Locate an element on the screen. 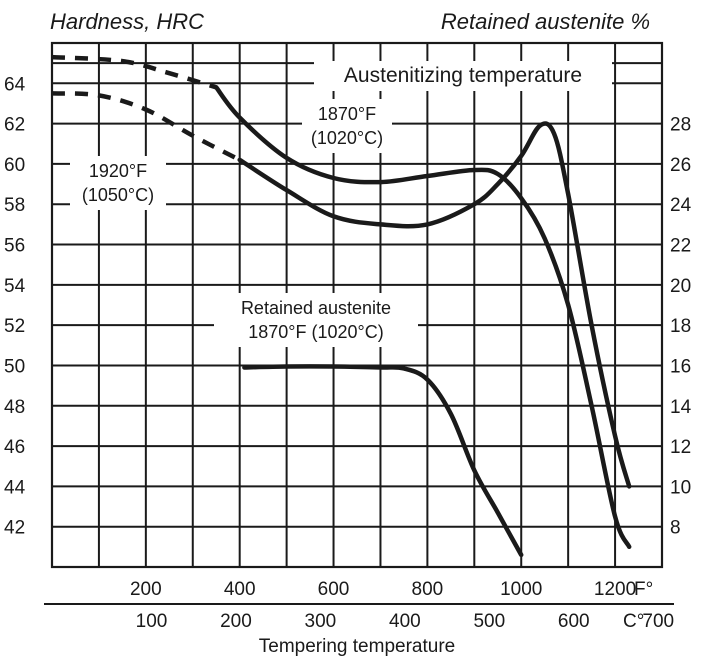  curve-retained-austenite is located at coordinates (383, 461).